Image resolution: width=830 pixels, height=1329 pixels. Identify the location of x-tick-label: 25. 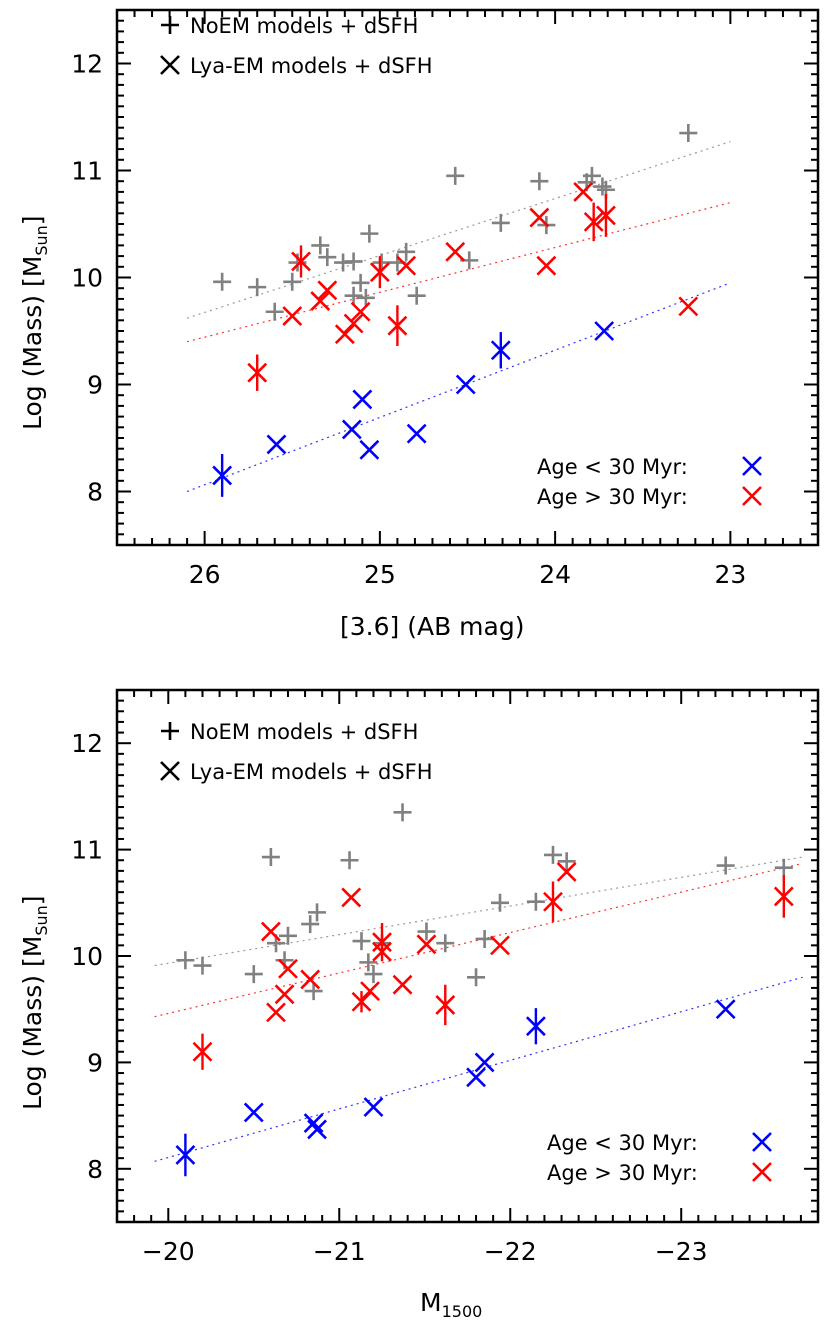
(380, 574).